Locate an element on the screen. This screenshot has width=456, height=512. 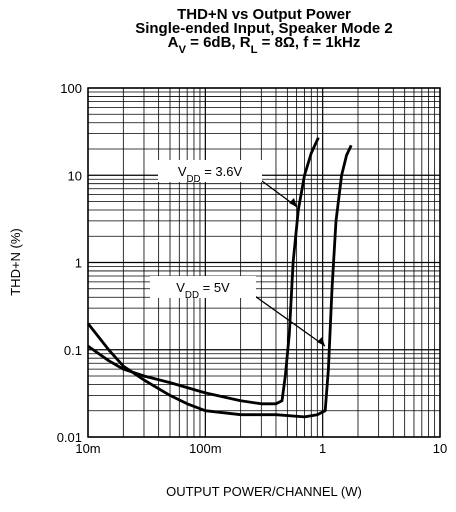
chart-title-part: V is located at coordinates (182, 50).